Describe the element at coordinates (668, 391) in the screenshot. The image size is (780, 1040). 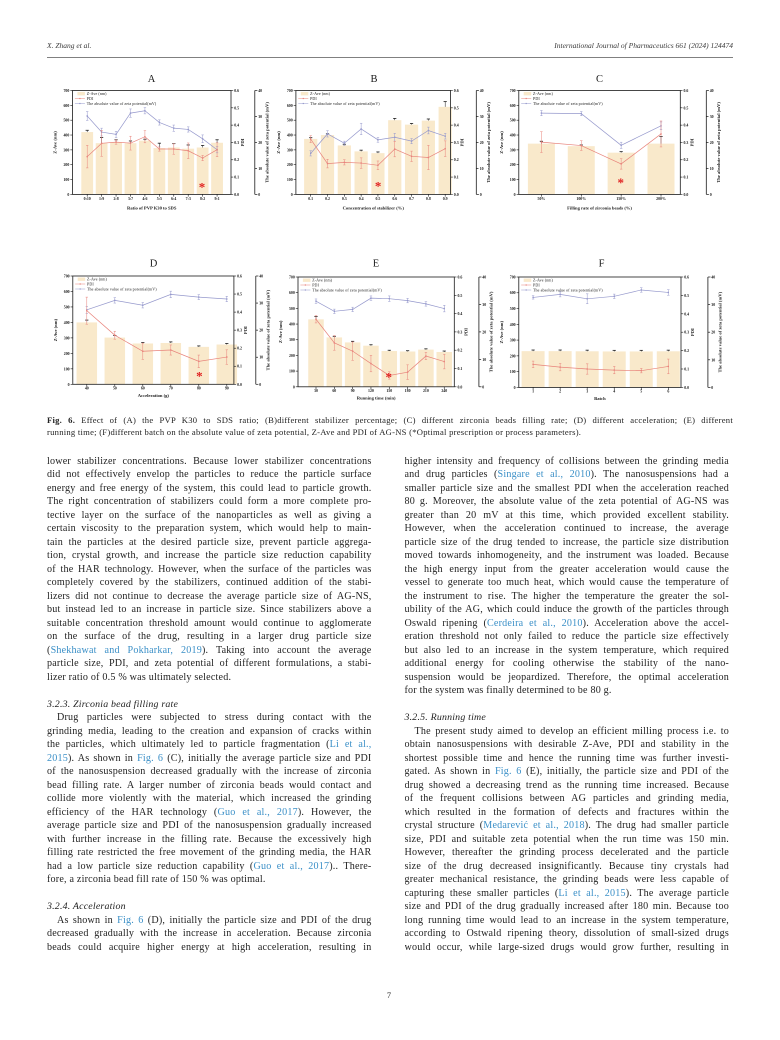
I see `svg-text: 6` at that location.